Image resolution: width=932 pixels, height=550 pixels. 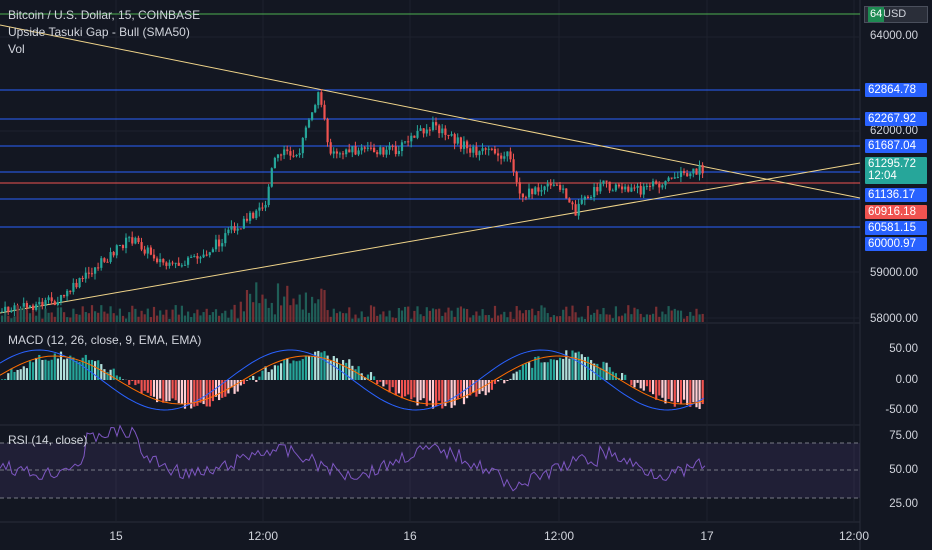 I want to click on rsi-legend: RSI (14, close), so click(x=48, y=440).